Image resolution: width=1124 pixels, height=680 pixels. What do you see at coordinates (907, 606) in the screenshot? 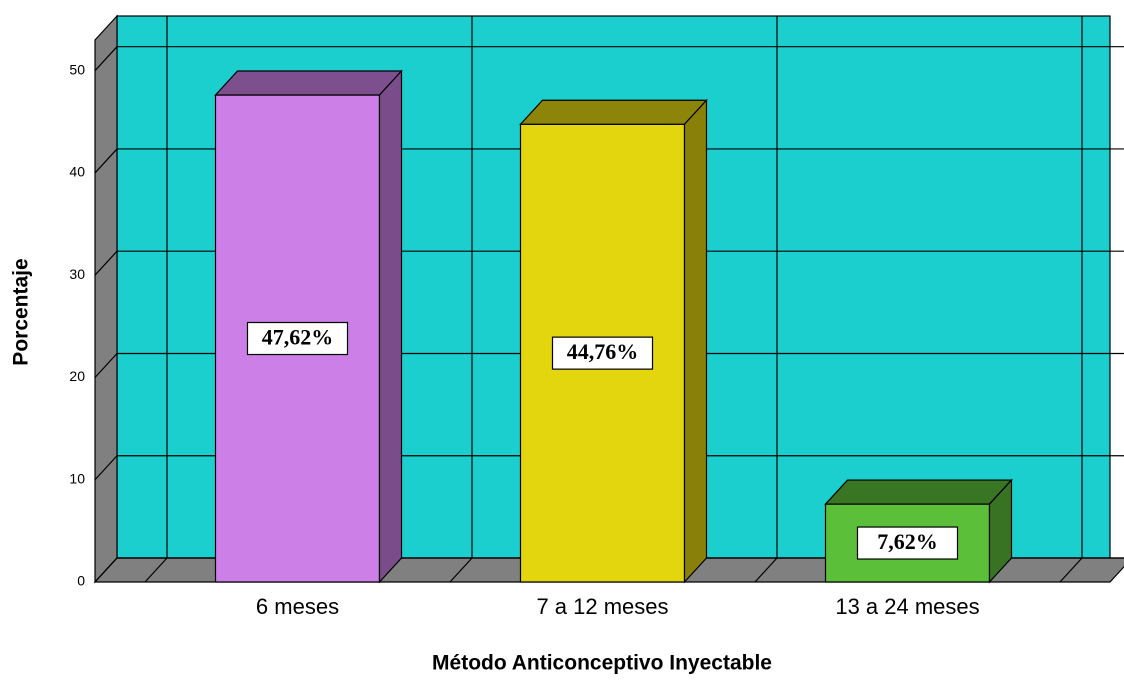
I see `x-tick-label: 13 a 24 meses` at bounding box center [907, 606].